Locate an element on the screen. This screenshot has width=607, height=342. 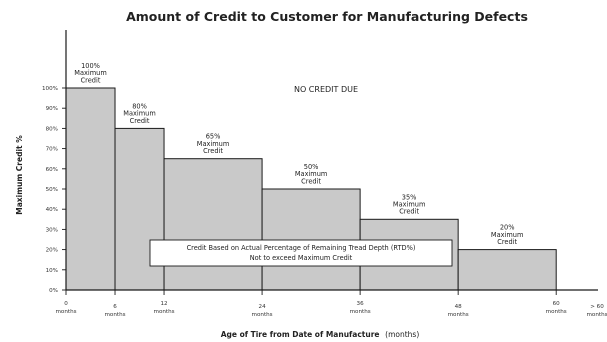
bar-label-line: 65% is located at coordinates (213, 137).